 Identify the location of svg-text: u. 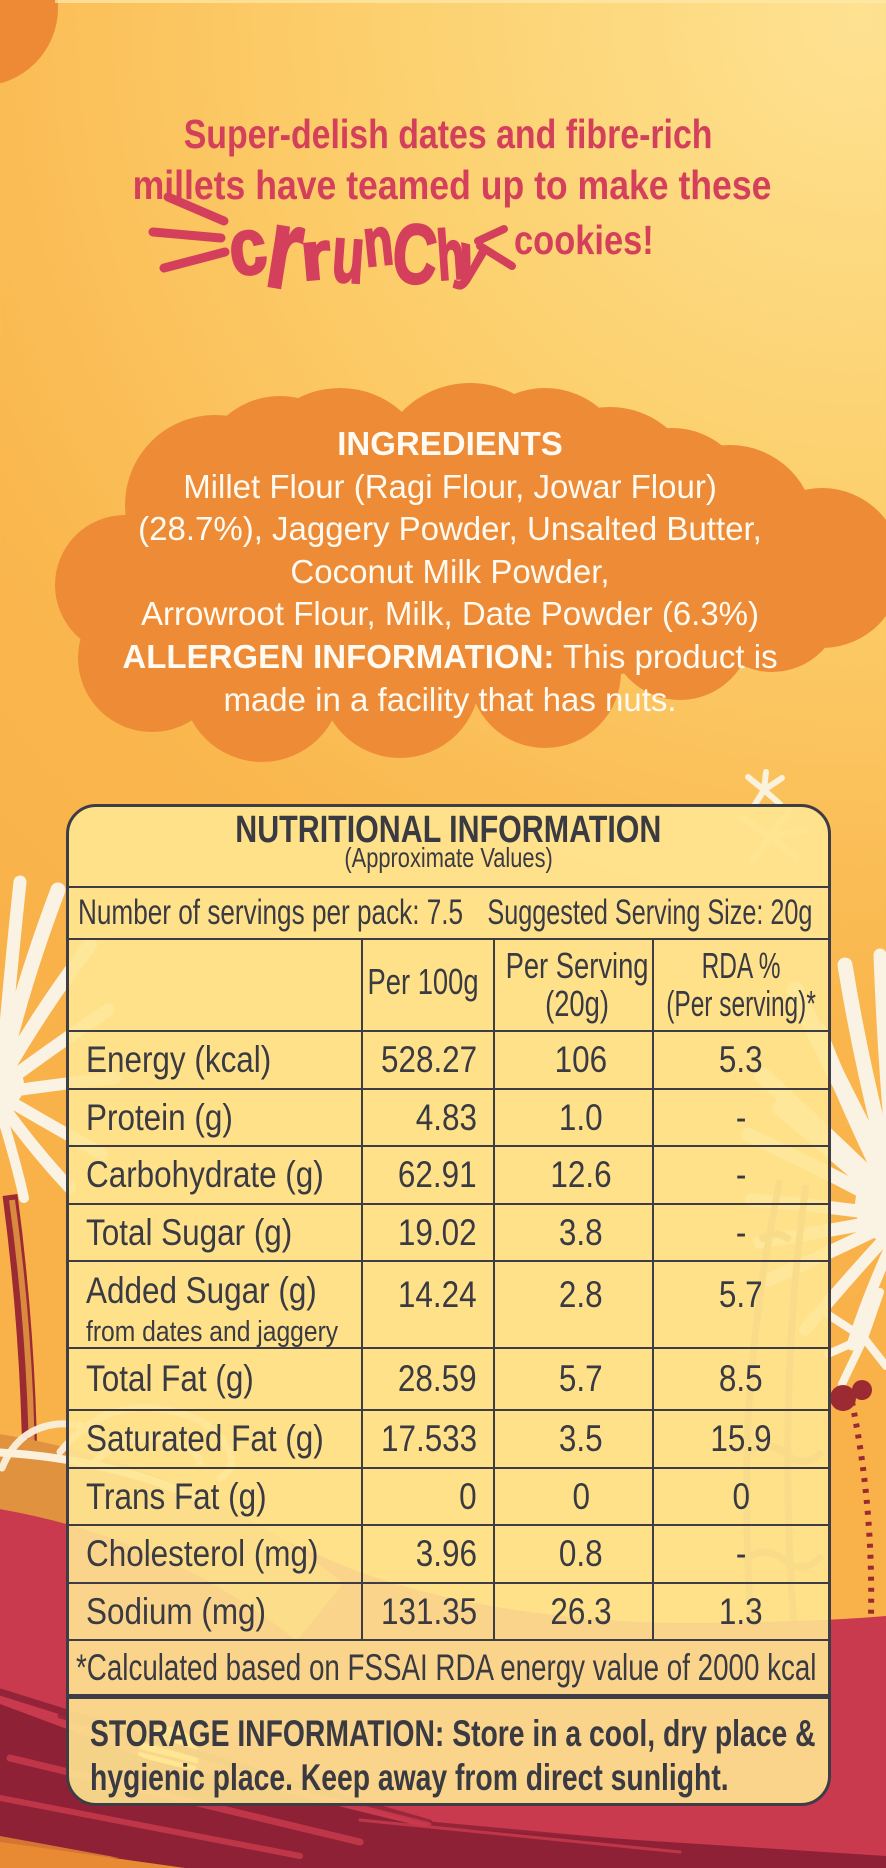
(348, 254).